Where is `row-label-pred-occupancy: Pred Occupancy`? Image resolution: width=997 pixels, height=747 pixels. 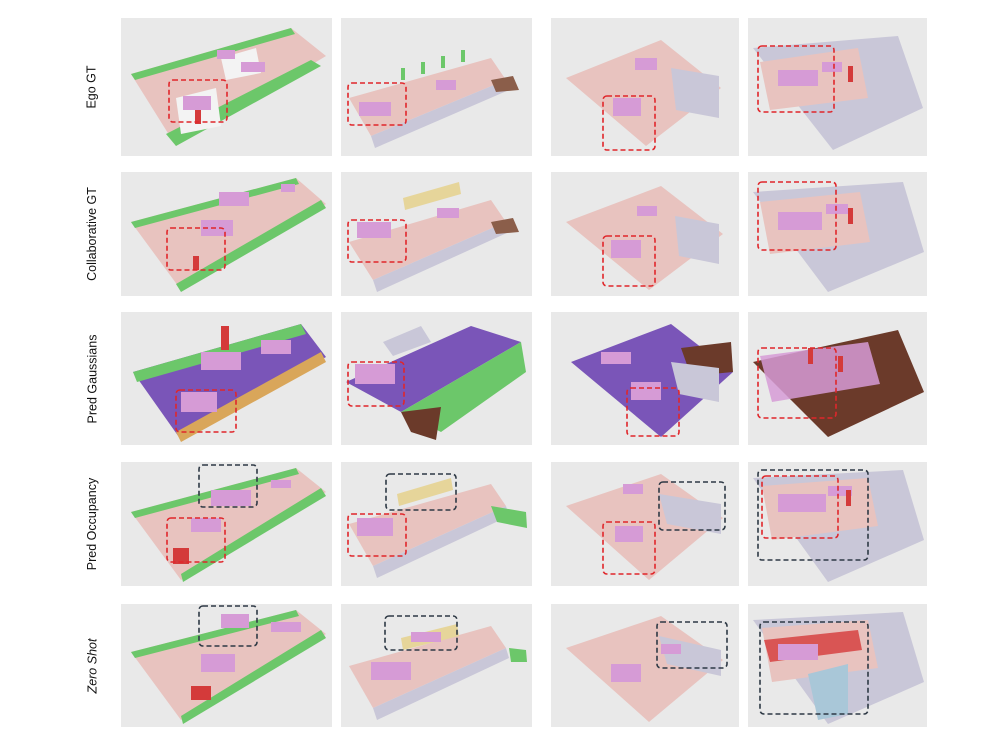
row-label-pred-occupancy: Pred Occupancy is located at coordinates (92, 524).